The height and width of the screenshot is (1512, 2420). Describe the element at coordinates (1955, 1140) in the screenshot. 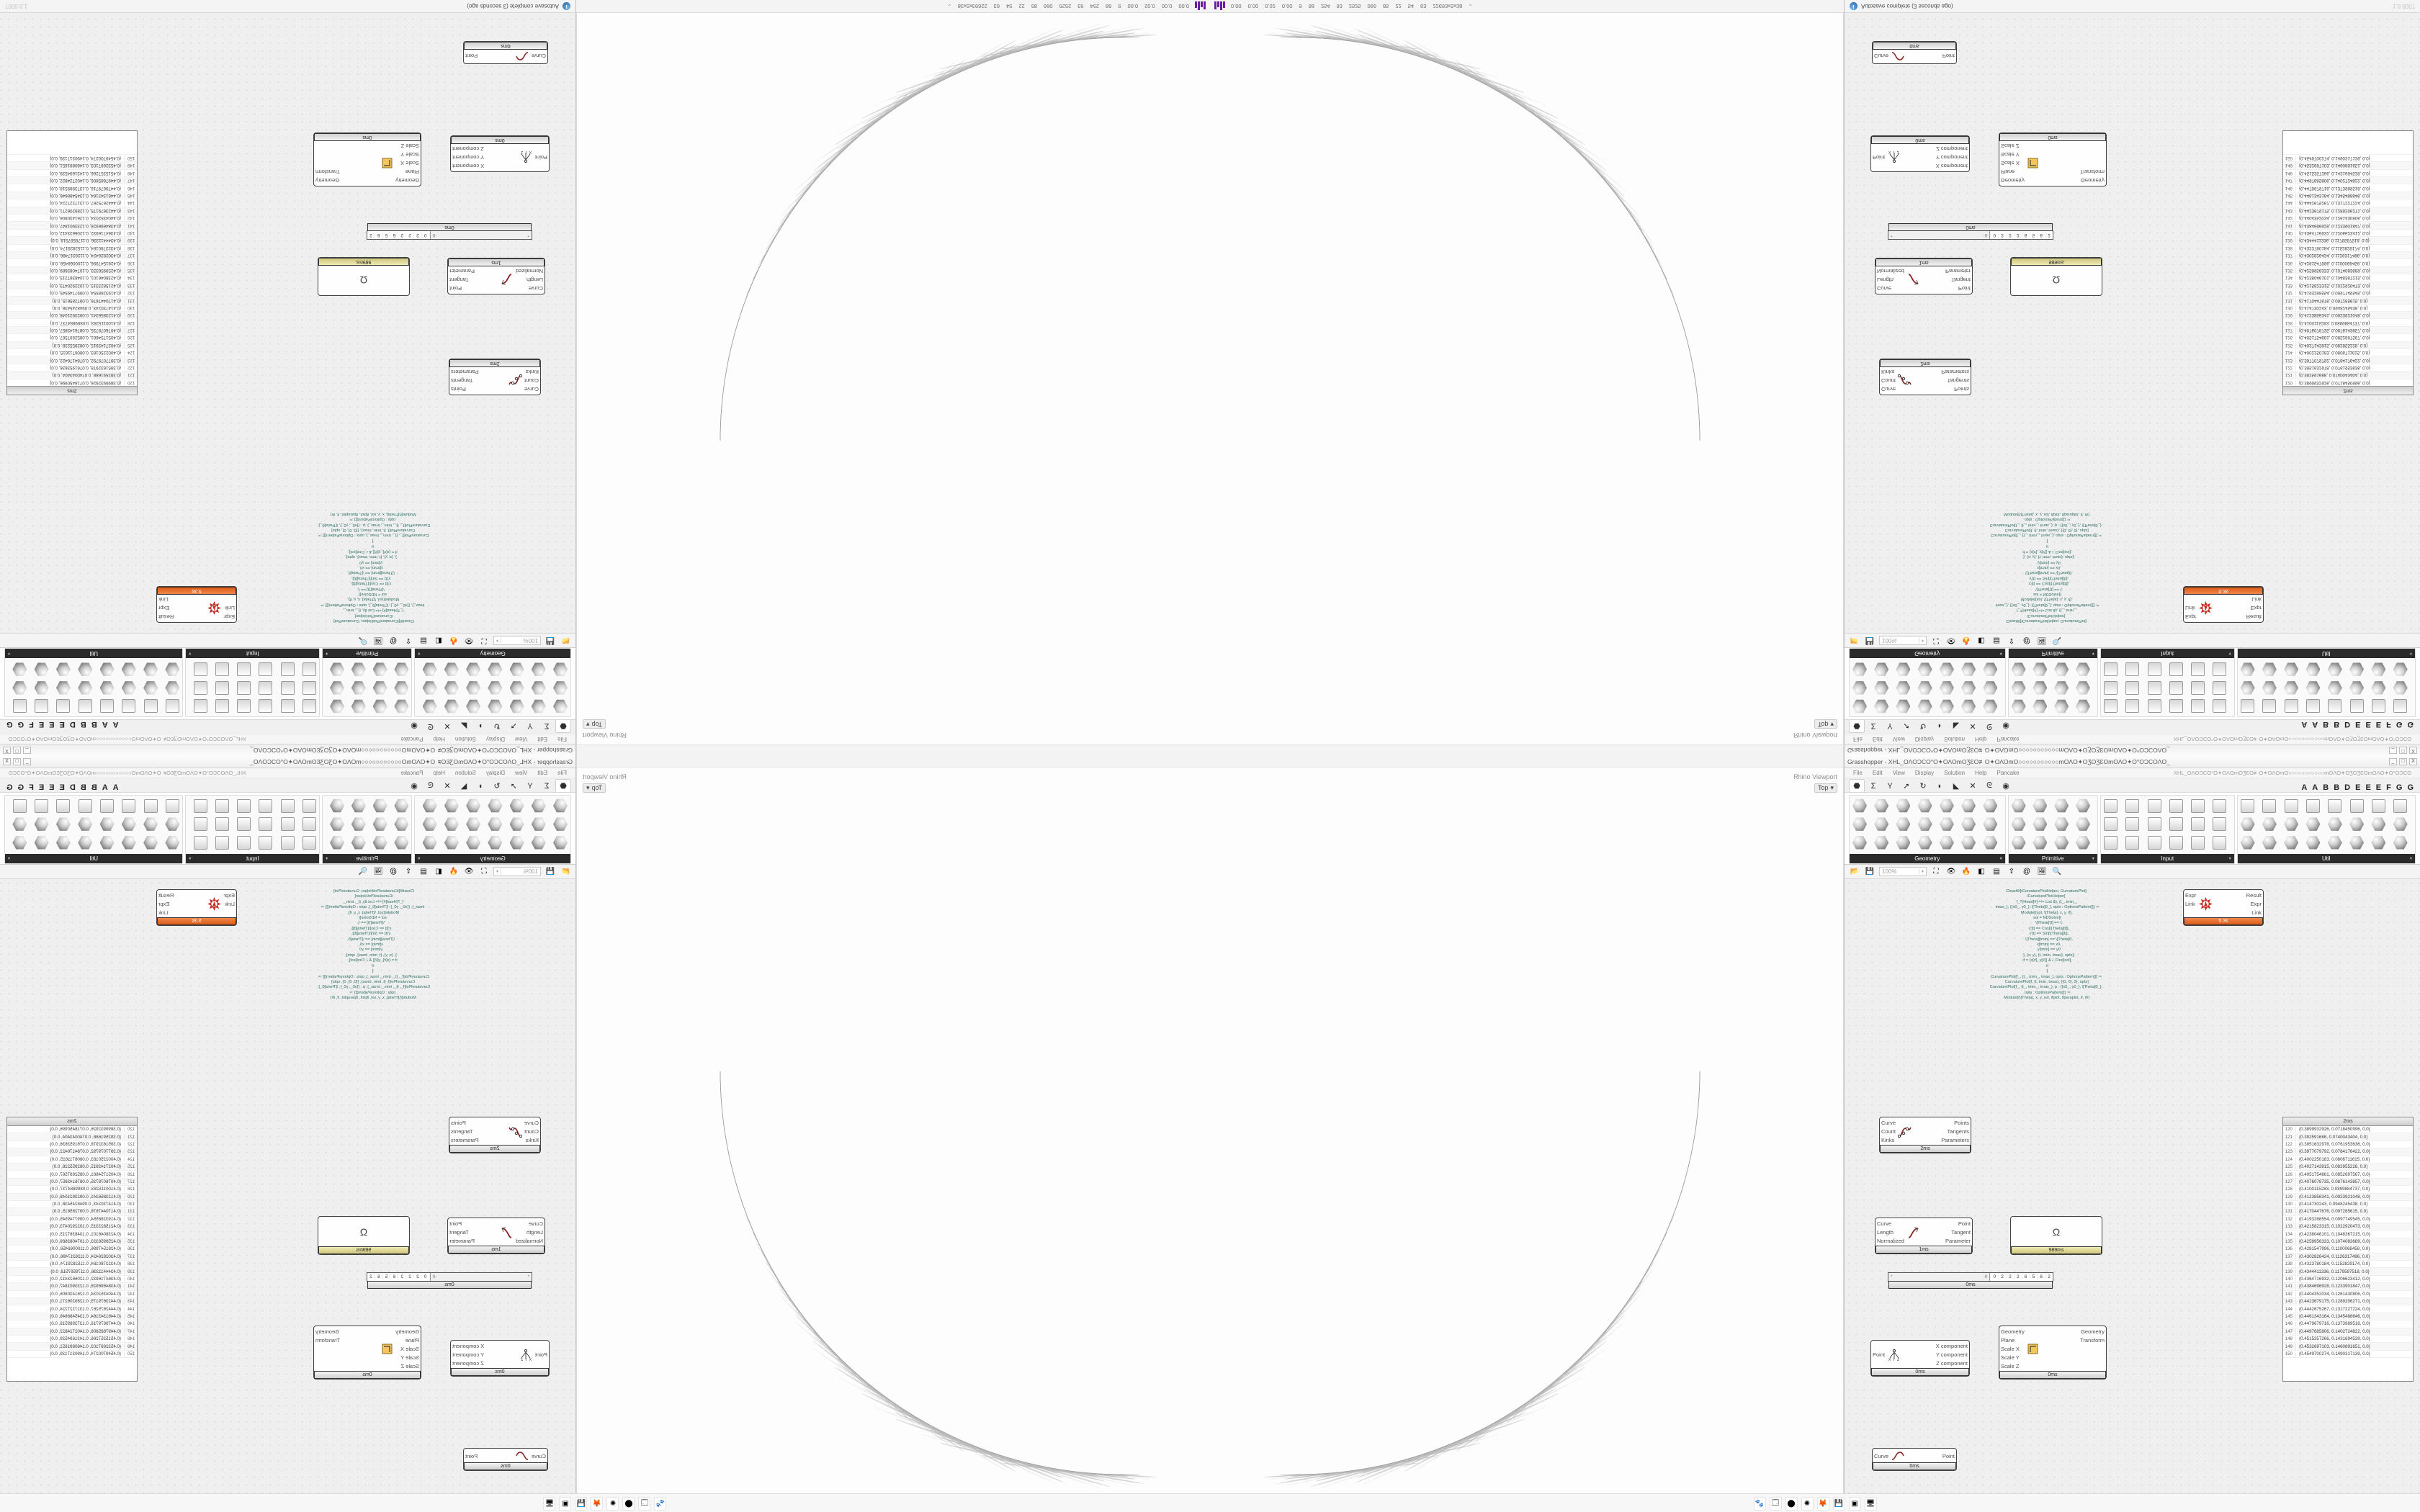

I see `output-port-parameters: Parameters` at that location.